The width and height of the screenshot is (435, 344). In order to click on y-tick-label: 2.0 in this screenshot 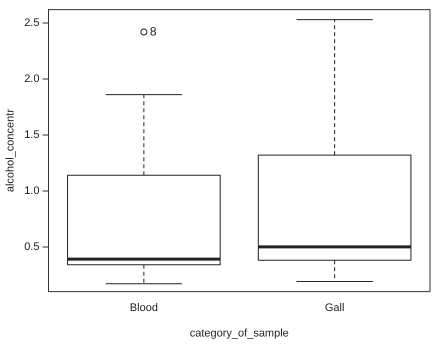, I will do `click(32, 79)`.